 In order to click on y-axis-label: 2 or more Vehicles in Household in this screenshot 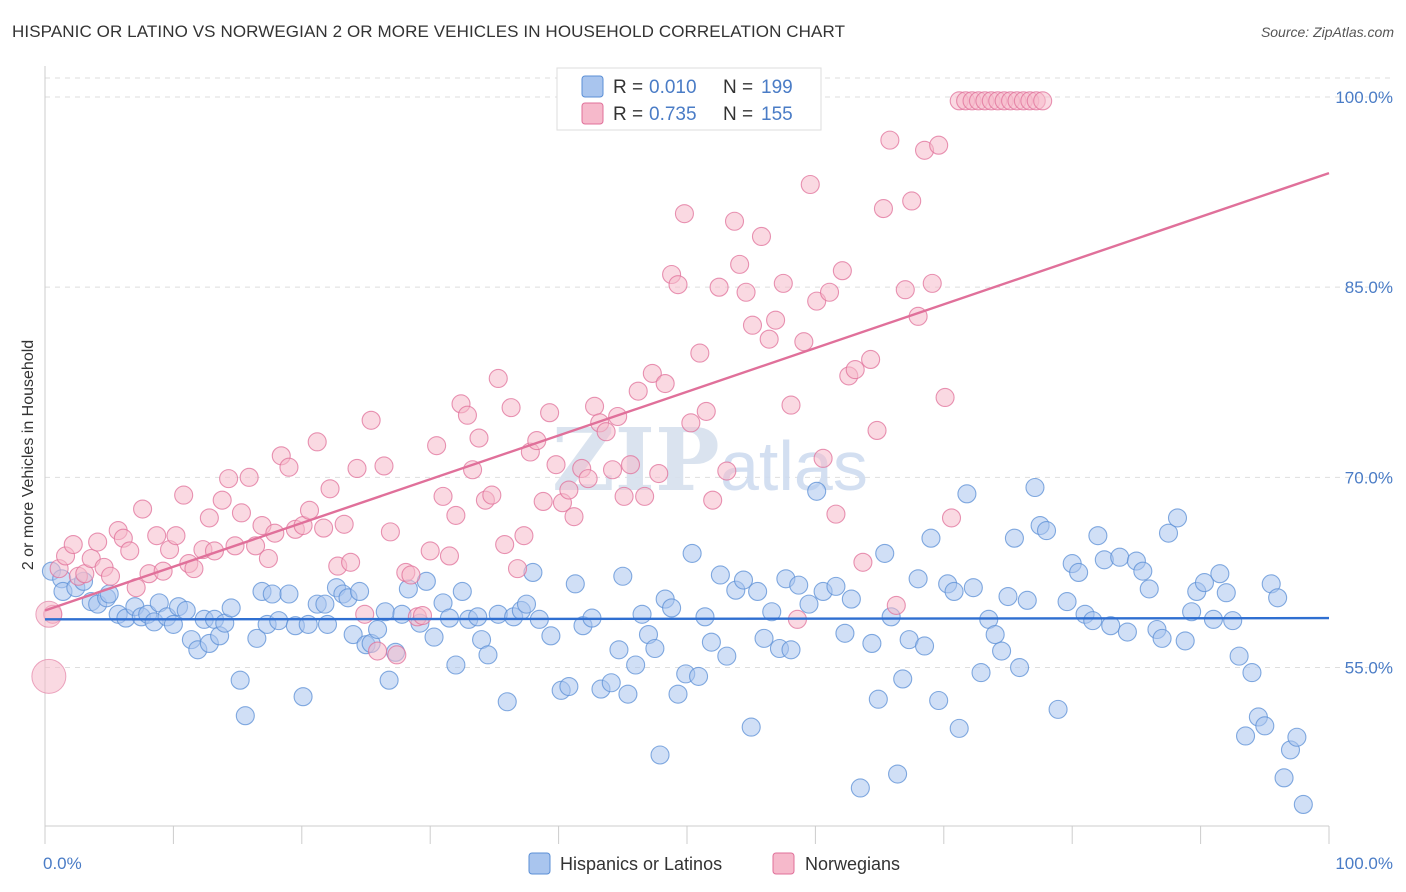, I will do `click(28, 455)`.